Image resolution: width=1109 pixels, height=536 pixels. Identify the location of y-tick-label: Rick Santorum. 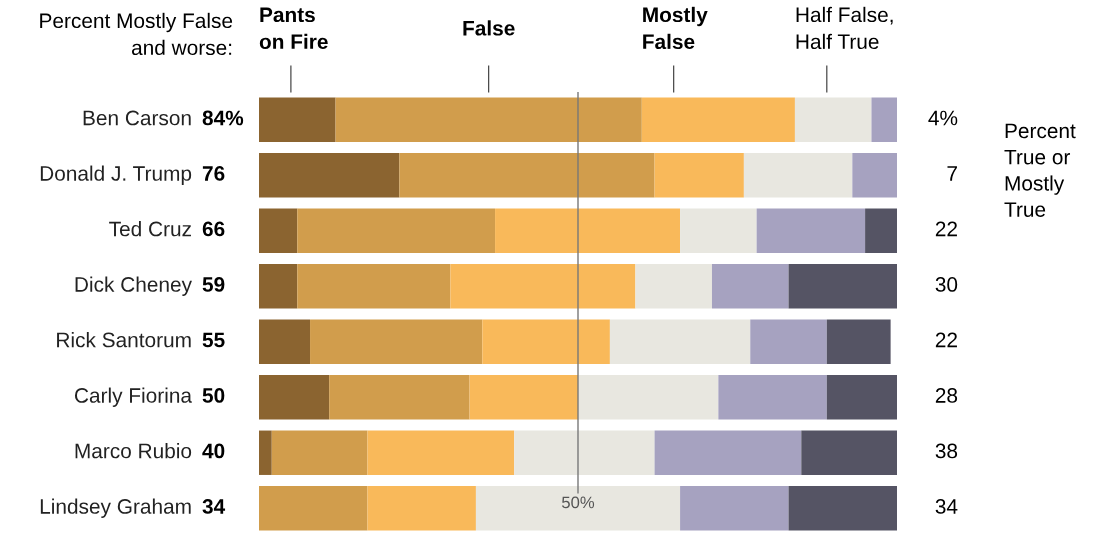
(124, 340).